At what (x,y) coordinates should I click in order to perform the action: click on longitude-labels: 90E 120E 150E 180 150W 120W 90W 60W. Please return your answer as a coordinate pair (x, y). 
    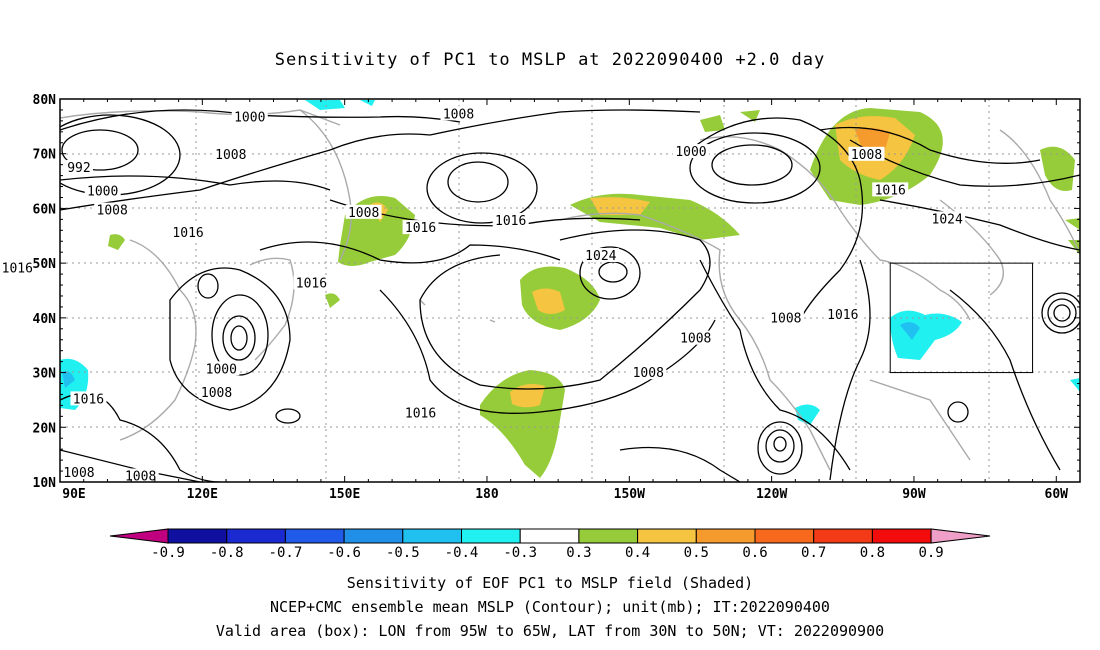
    Looking at the image, I should click on (565, 494).